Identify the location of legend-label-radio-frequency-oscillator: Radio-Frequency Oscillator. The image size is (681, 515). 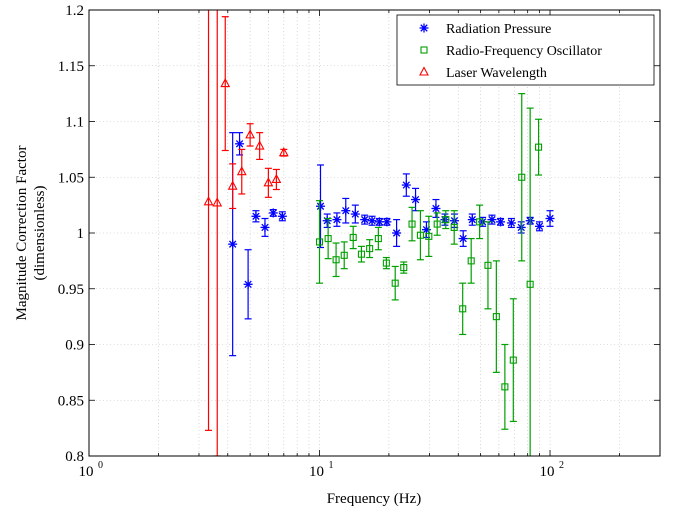
(524, 51).